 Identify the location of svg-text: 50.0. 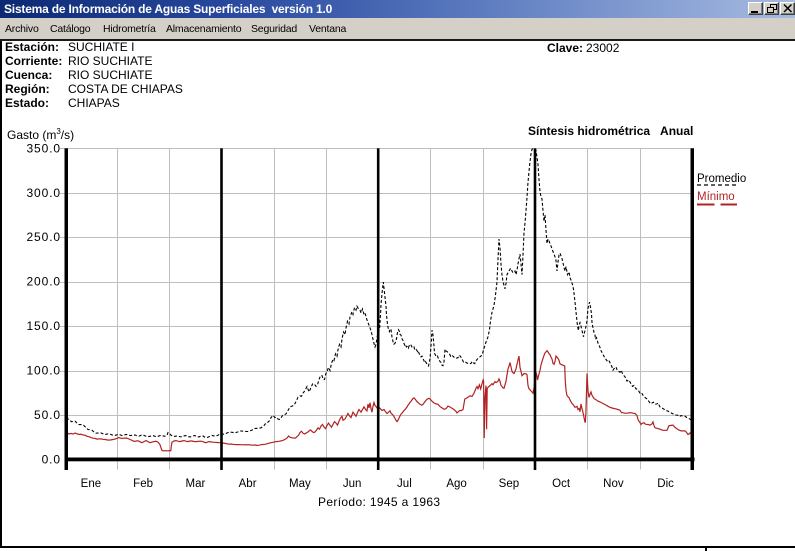
(47, 415).